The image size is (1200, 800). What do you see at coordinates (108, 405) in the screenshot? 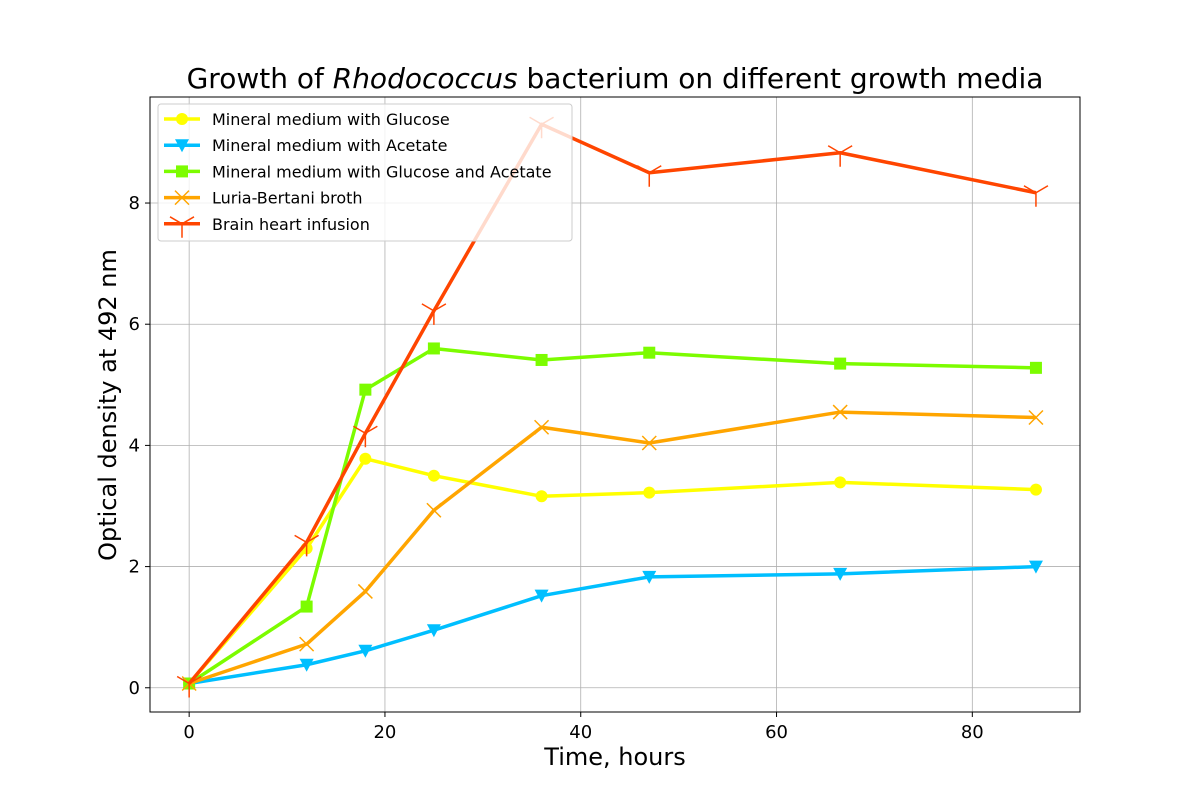
I see `y-axis-label: Optical density at 492 nm` at bounding box center [108, 405].